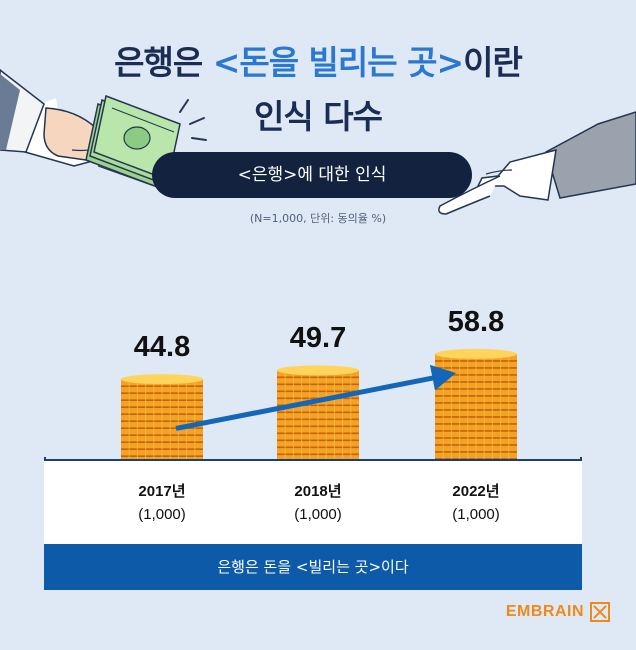 The width and height of the screenshot is (636, 650). What do you see at coordinates (476, 491) in the screenshot?
I see `category-label: 2022년` at bounding box center [476, 491].